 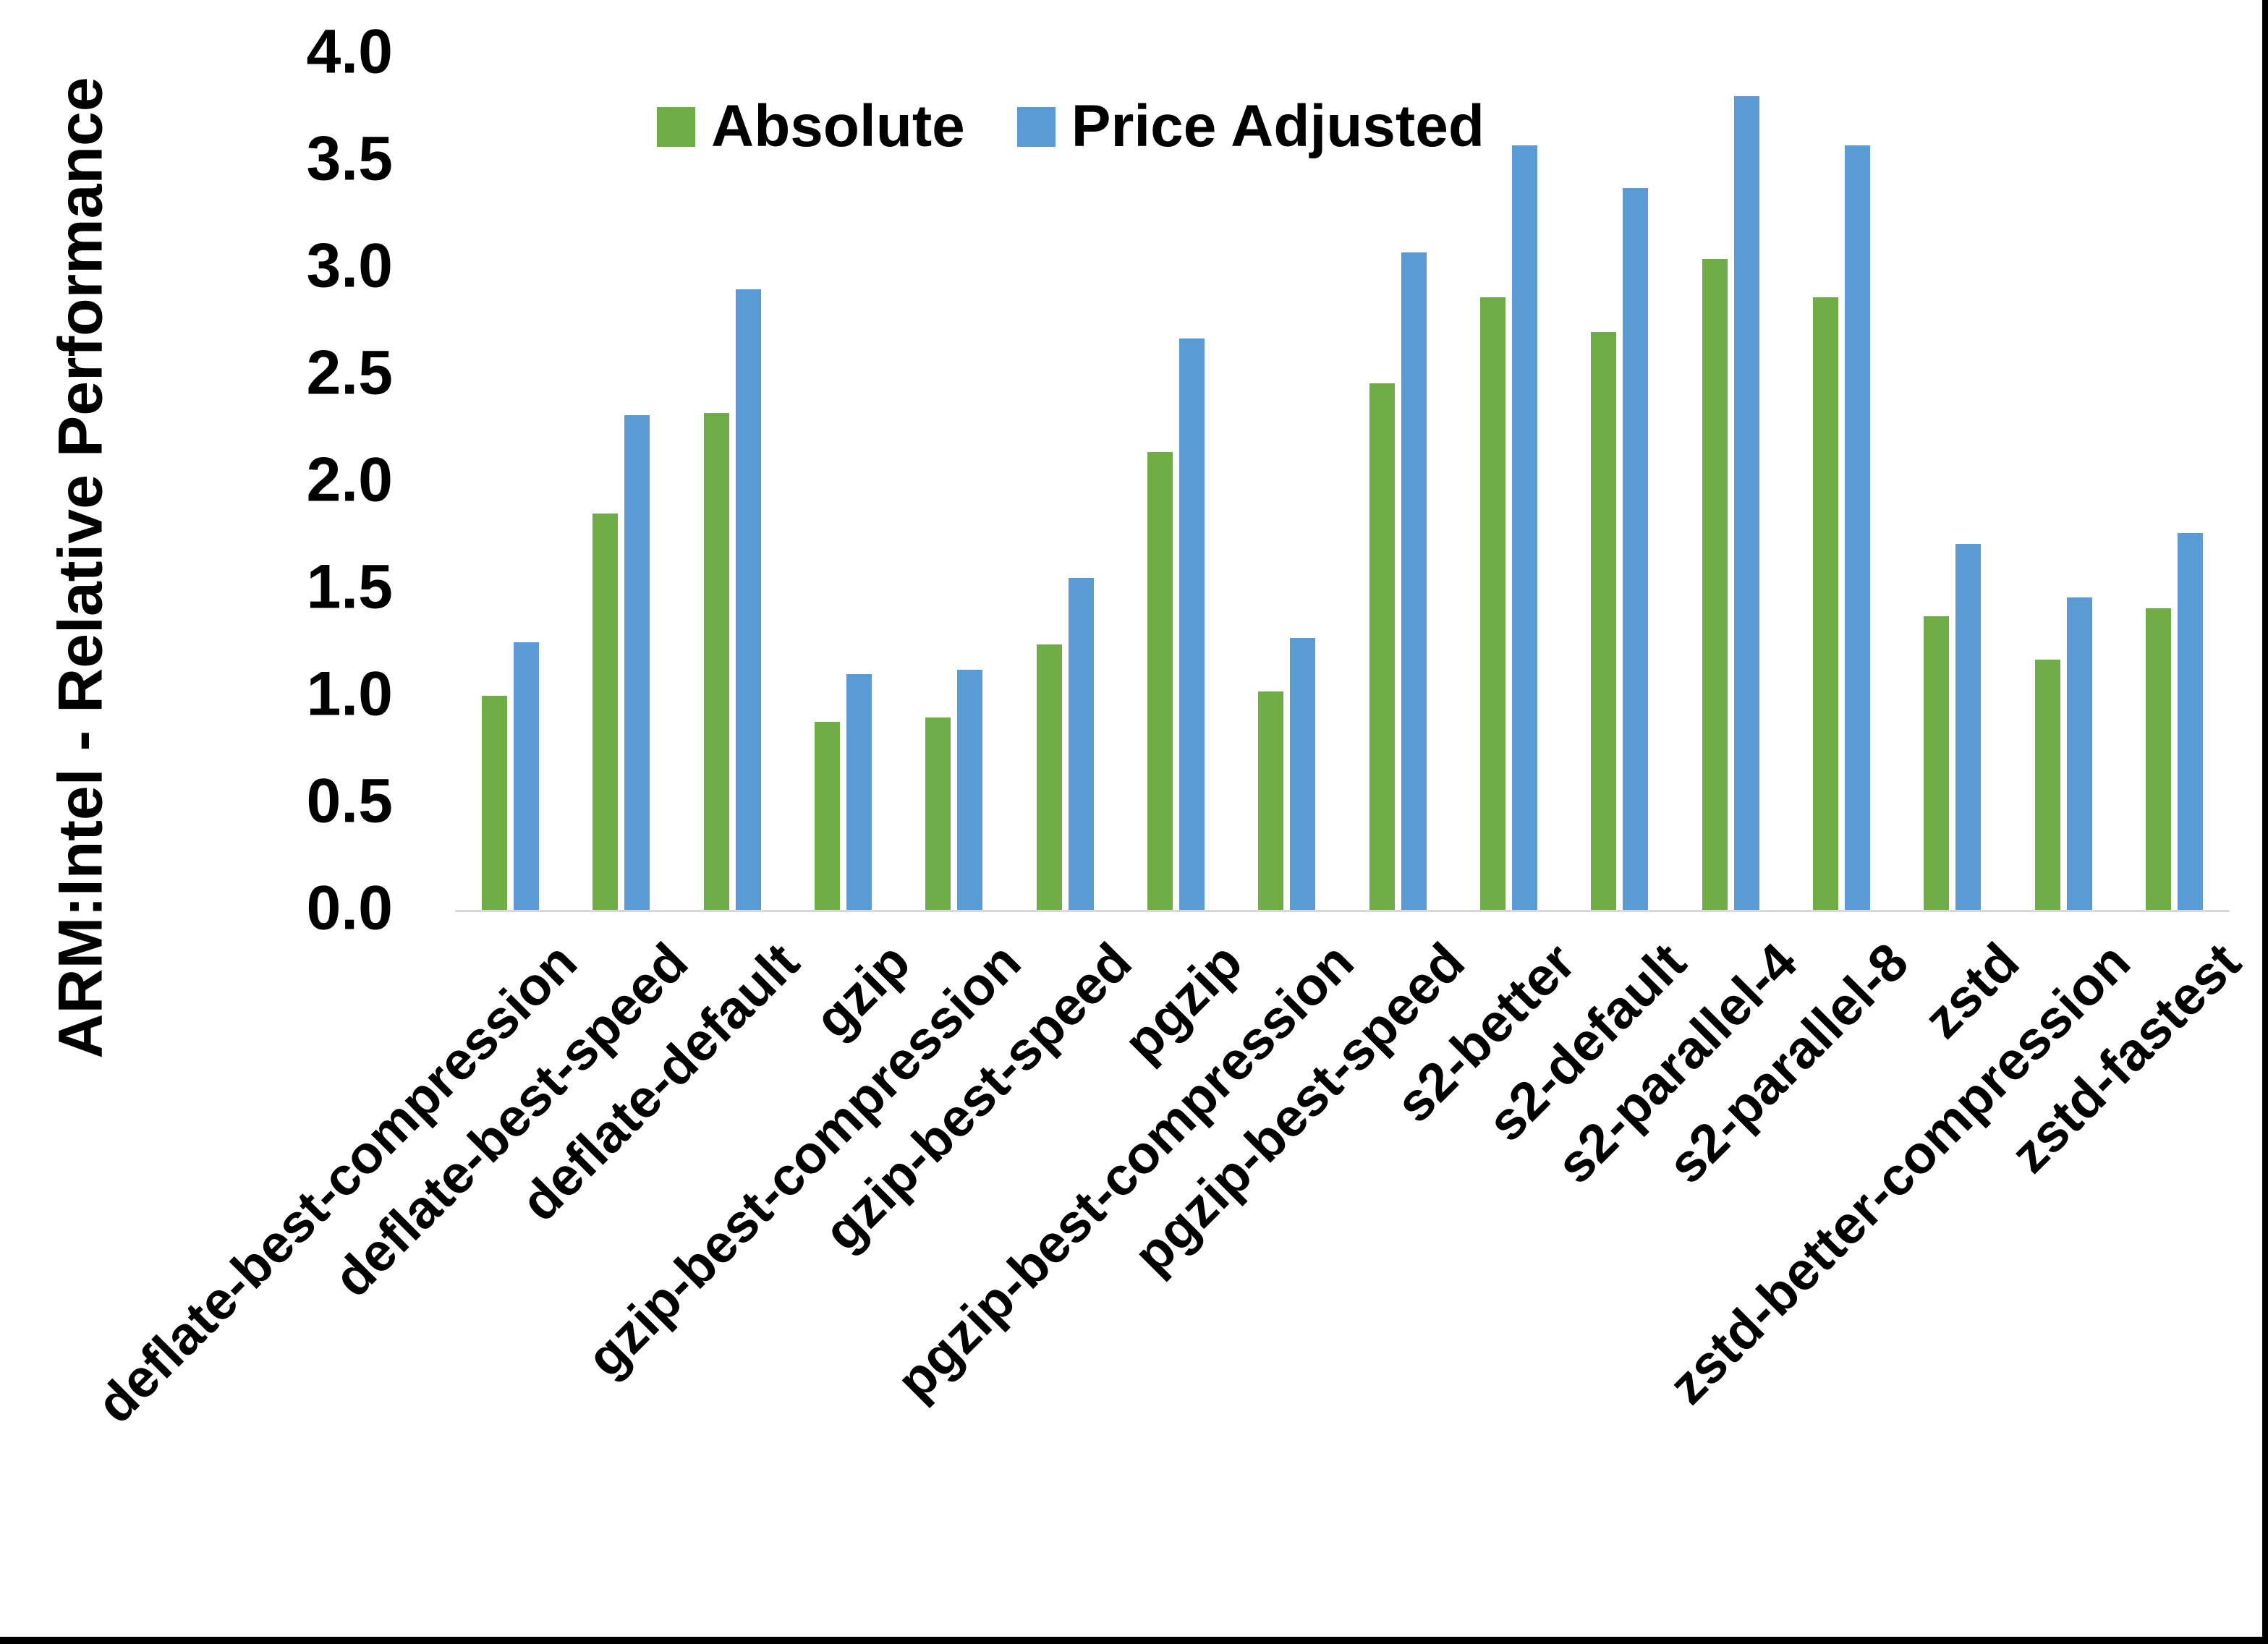 What do you see at coordinates (2158, 759) in the screenshot?
I see `bar-absolute-zstd-fastest` at bounding box center [2158, 759].